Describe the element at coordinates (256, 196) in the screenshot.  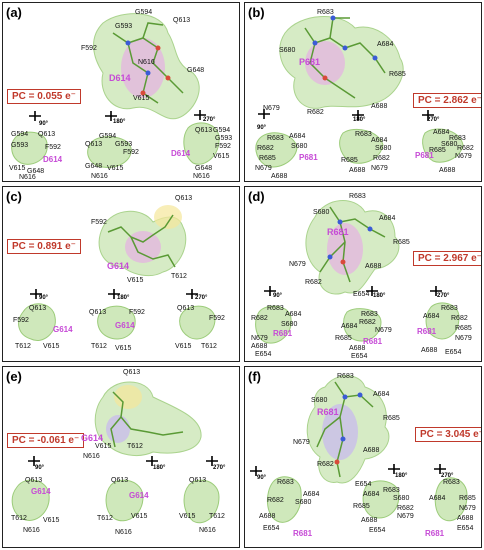
I see `panel-label: (d)` at that location.